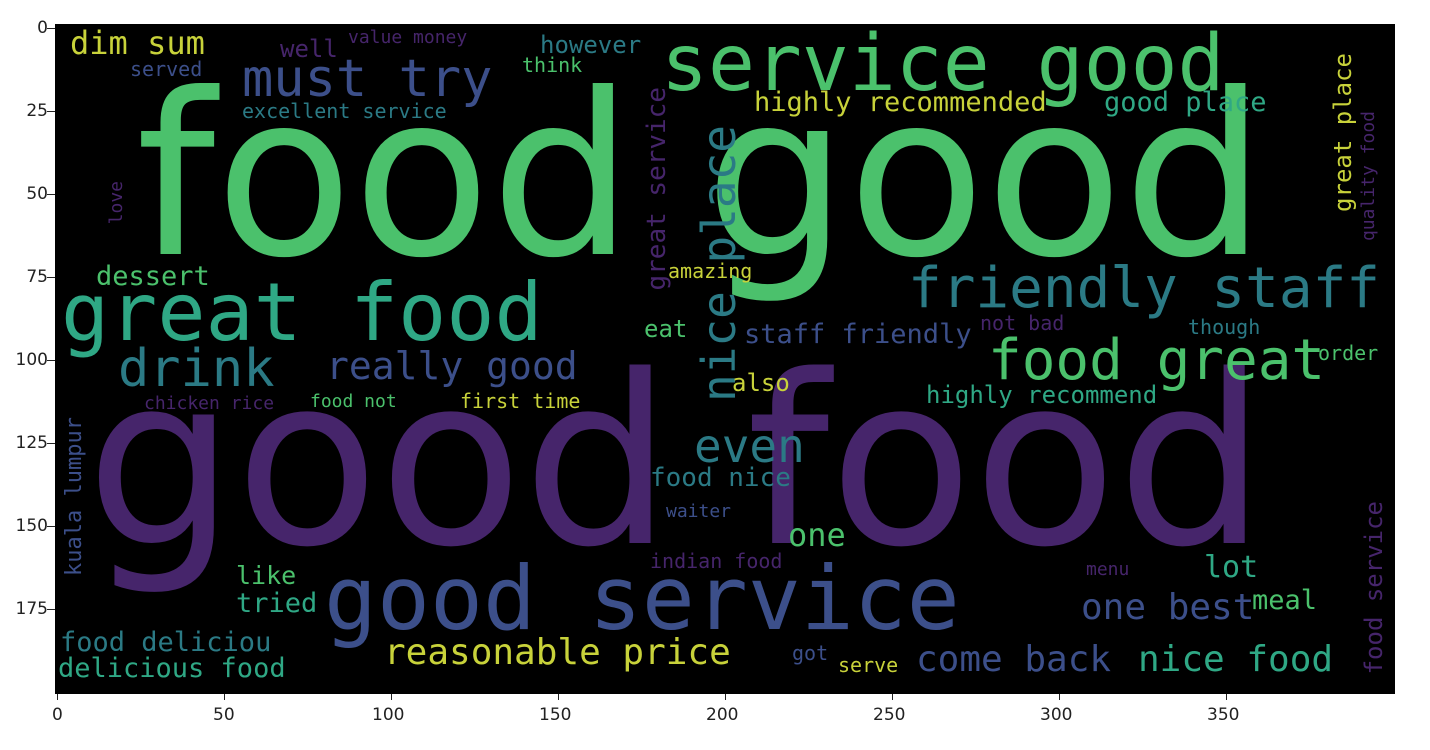 The width and height of the screenshot is (1430, 750). What do you see at coordinates (1231, 567) in the screenshot?
I see `word-lot: lot` at bounding box center [1231, 567].